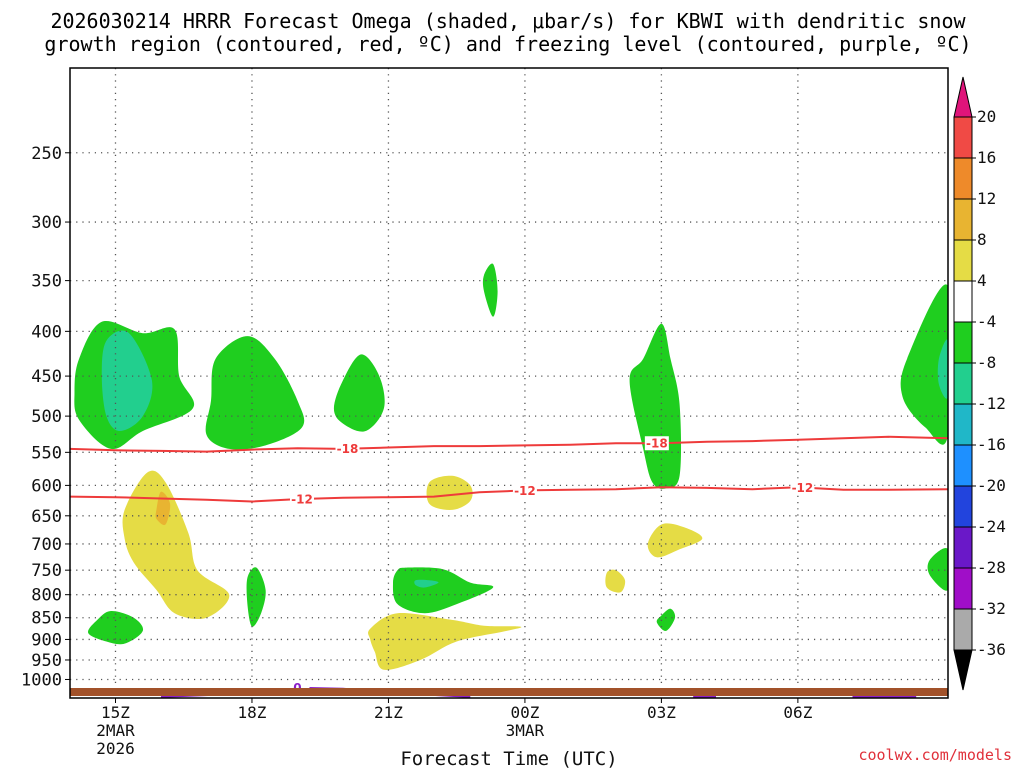  What do you see at coordinates (46, 545) in the screenshot?
I see `y-tick-label-700: 700` at bounding box center [46, 545].